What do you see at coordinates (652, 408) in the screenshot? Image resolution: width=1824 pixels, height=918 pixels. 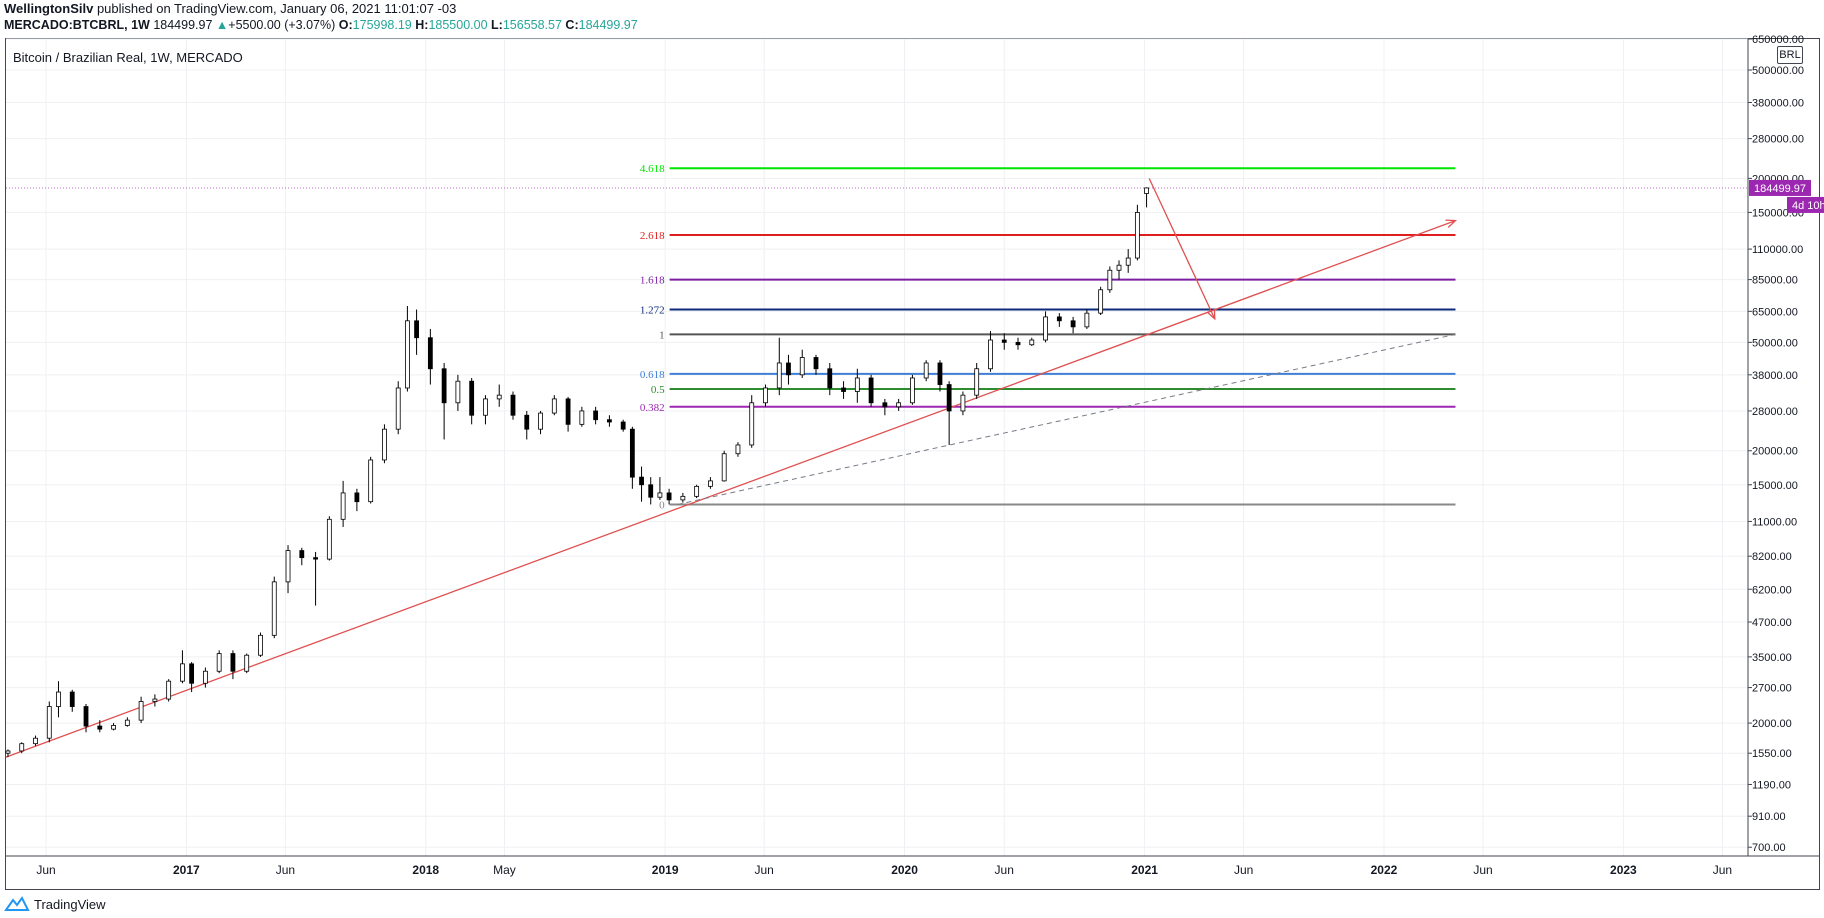 I see `fib-level-label: 0.382` at bounding box center [652, 408].